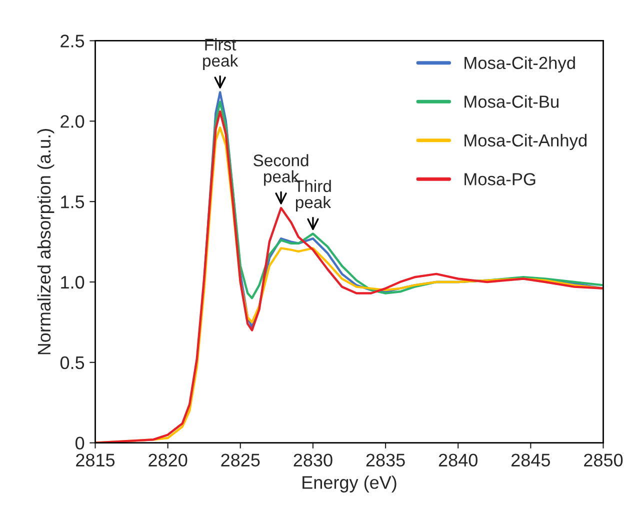 The image size is (635, 509). Describe the element at coordinates (72, 121) in the screenshot. I see `y-tick-label: 2.0` at that location.